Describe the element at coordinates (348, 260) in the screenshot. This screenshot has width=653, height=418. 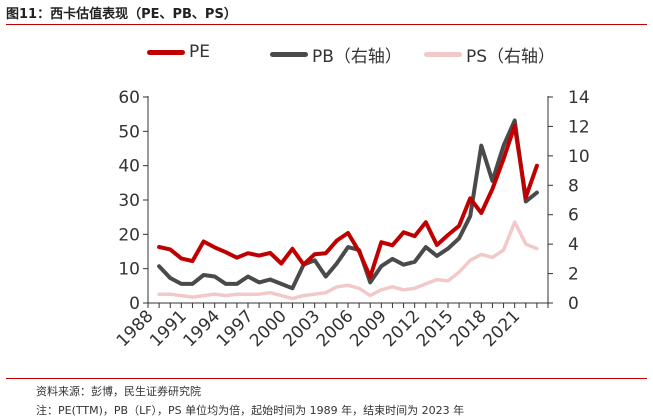
I see `ps-series-line` at that location.